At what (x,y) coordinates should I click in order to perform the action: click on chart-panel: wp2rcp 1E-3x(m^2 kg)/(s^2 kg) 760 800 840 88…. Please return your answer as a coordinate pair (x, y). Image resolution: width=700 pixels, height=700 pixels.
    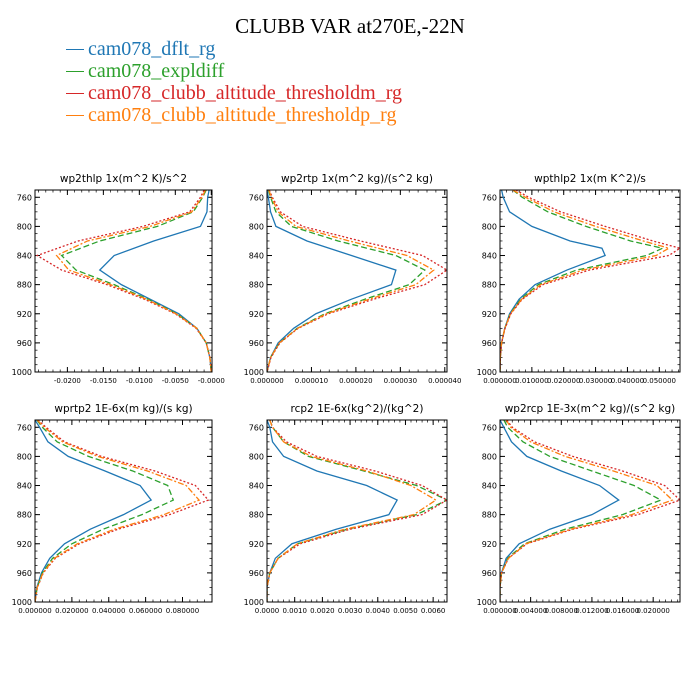
    Looking at the image, I should click on (579, 509).